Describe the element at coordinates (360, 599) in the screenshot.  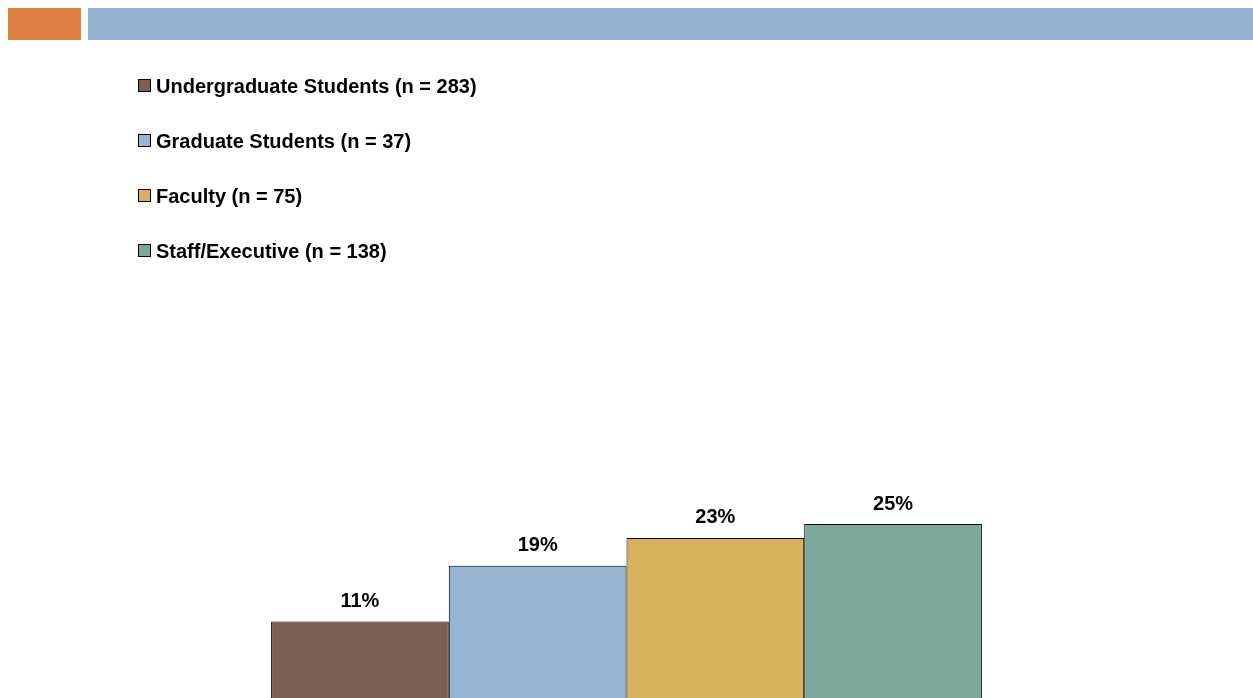
I see `data-label: 11%` at that location.